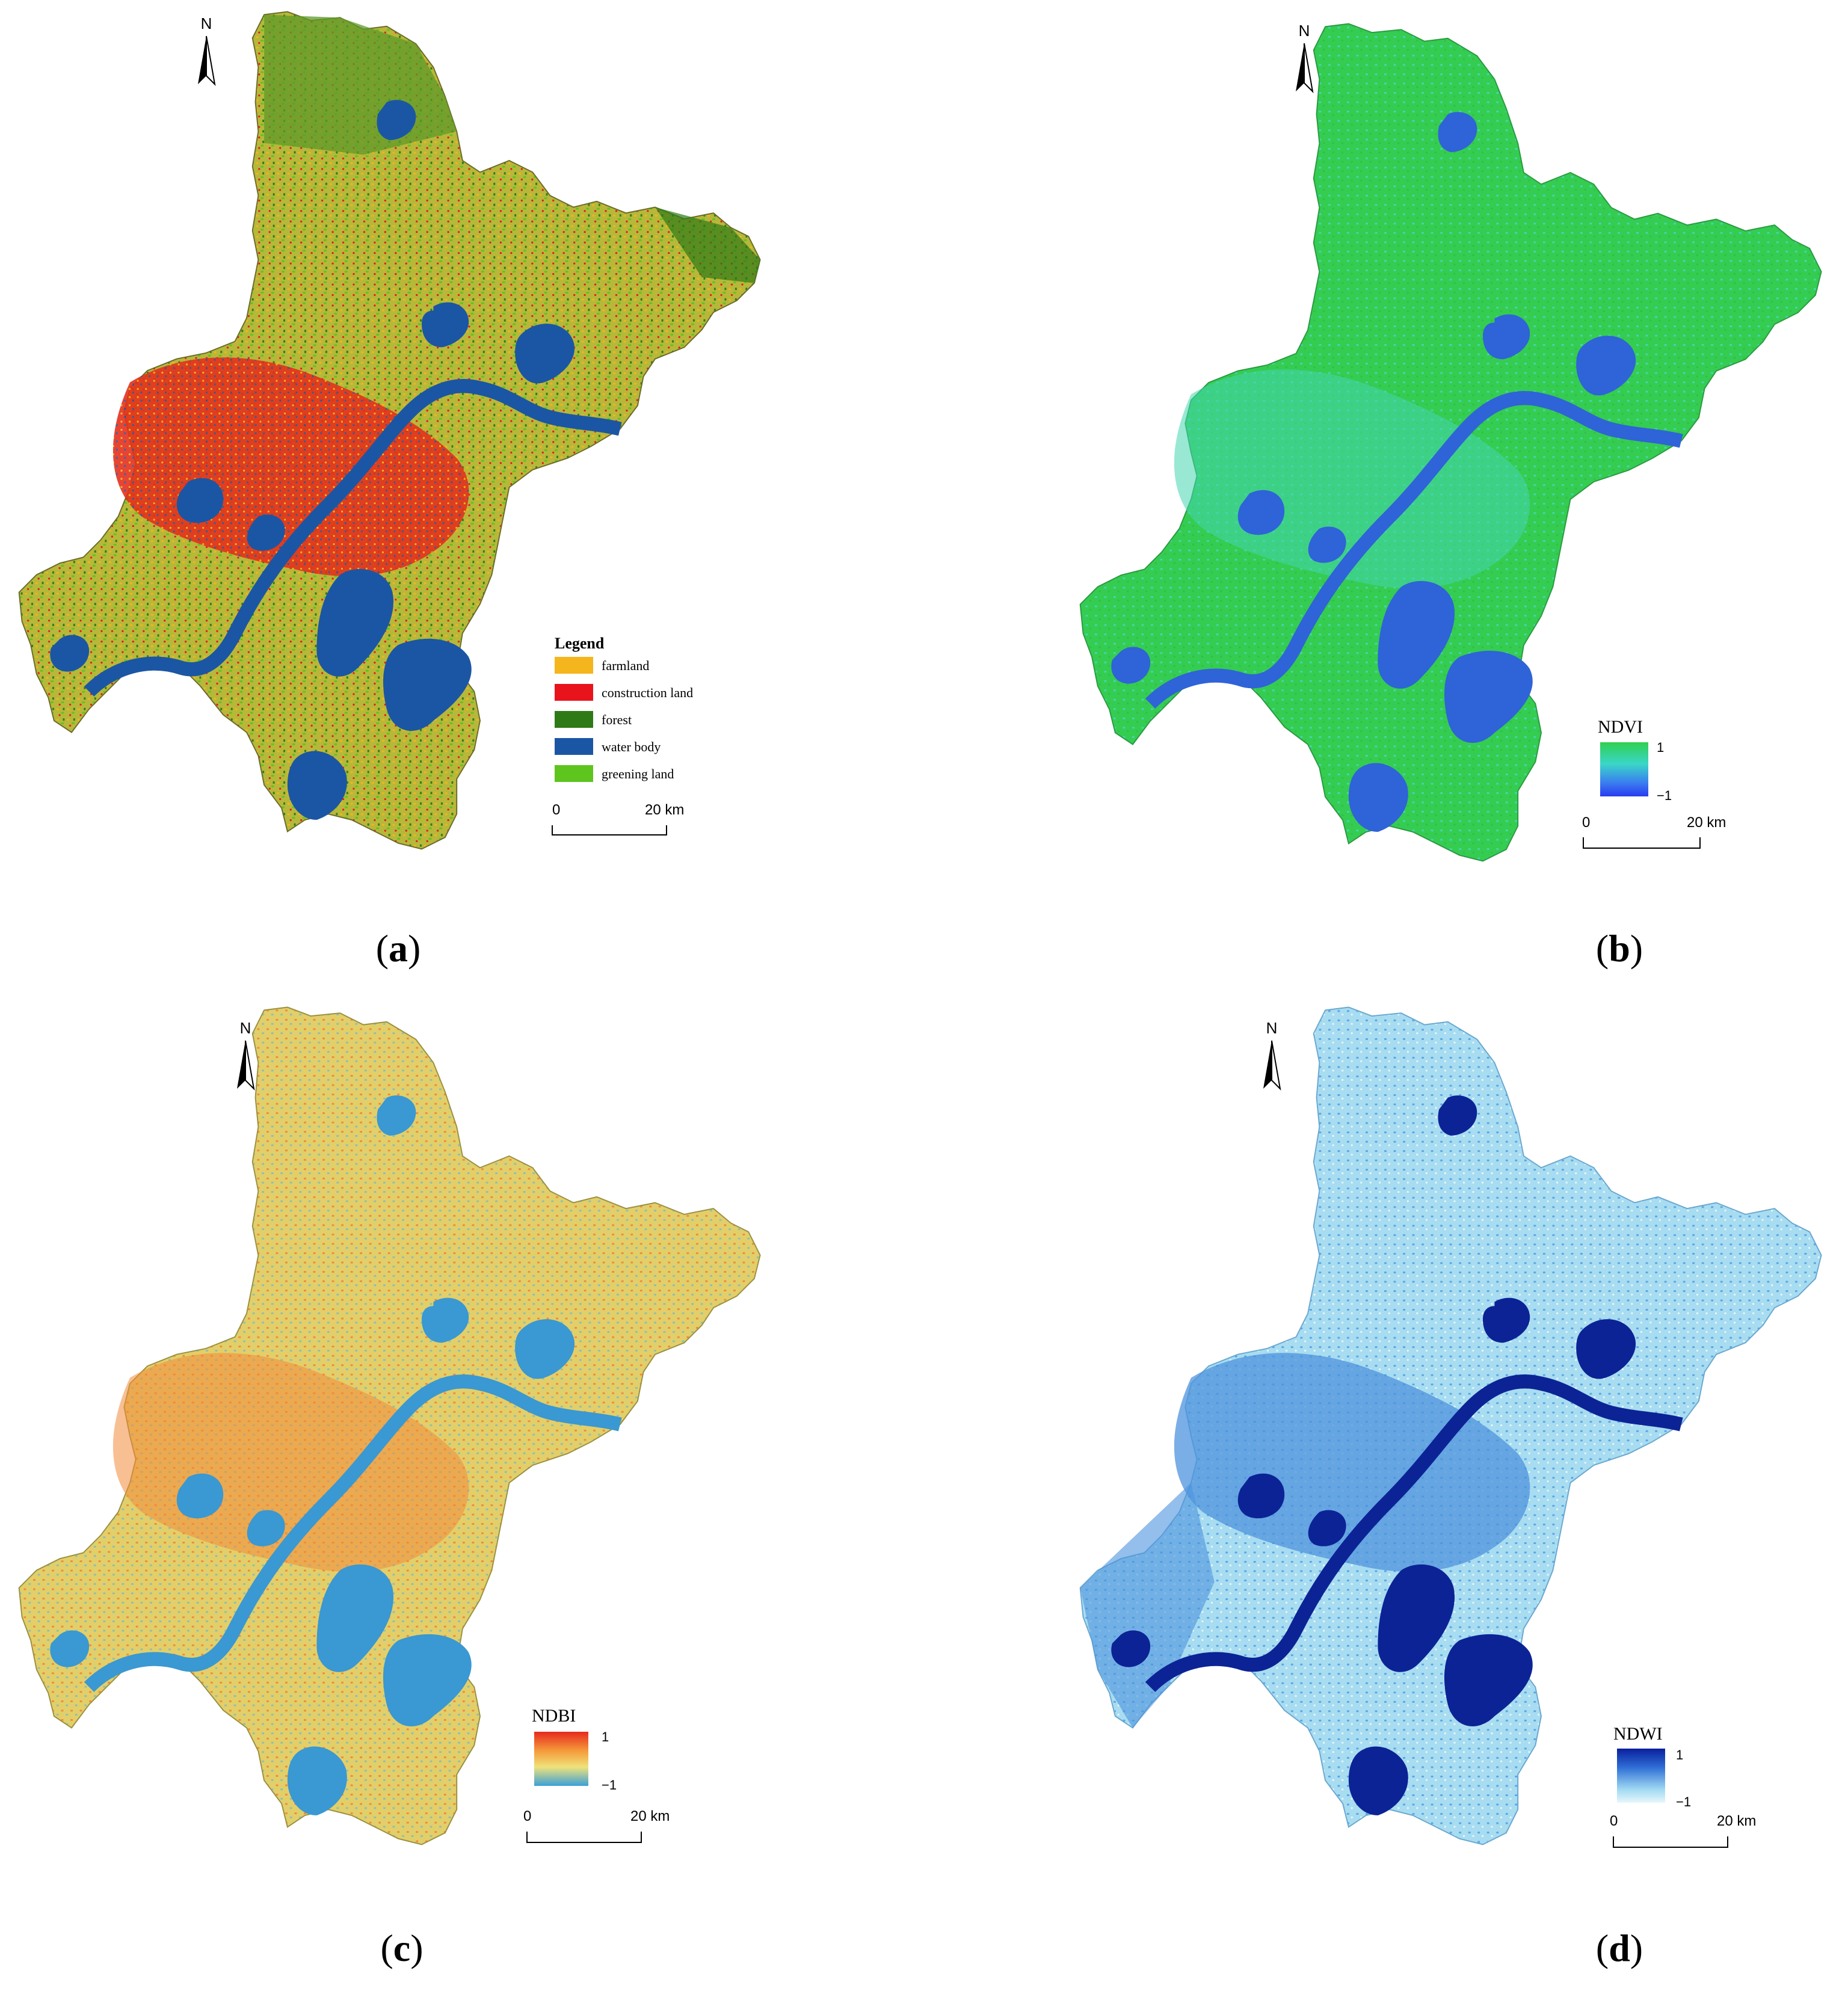 This screenshot has width=1848, height=1994. What do you see at coordinates (617, 719) in the screenshot?
I see `legend-item-label: forest` at bounding box center [617, 719].